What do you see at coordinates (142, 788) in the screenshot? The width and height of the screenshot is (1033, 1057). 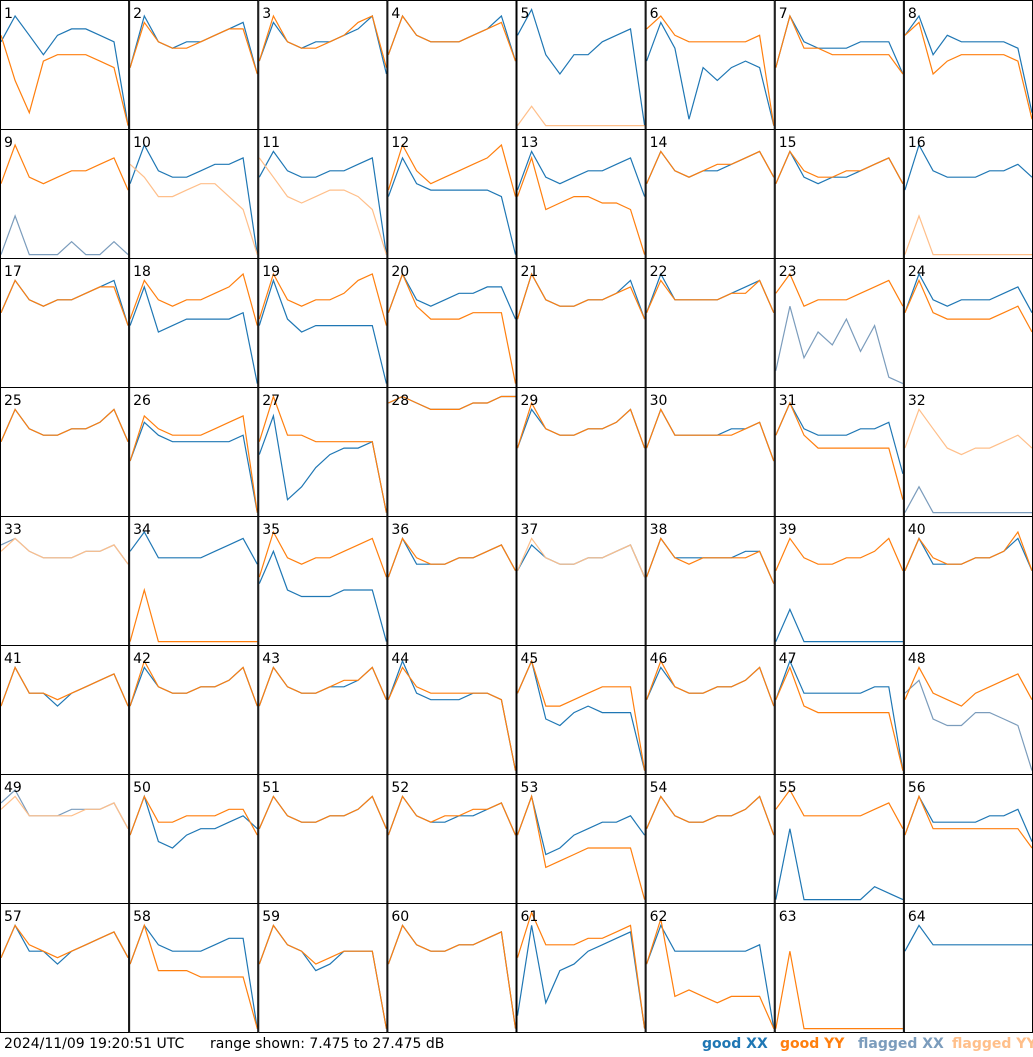 I see `panel-label: 50` at bounding box center [142, 788].